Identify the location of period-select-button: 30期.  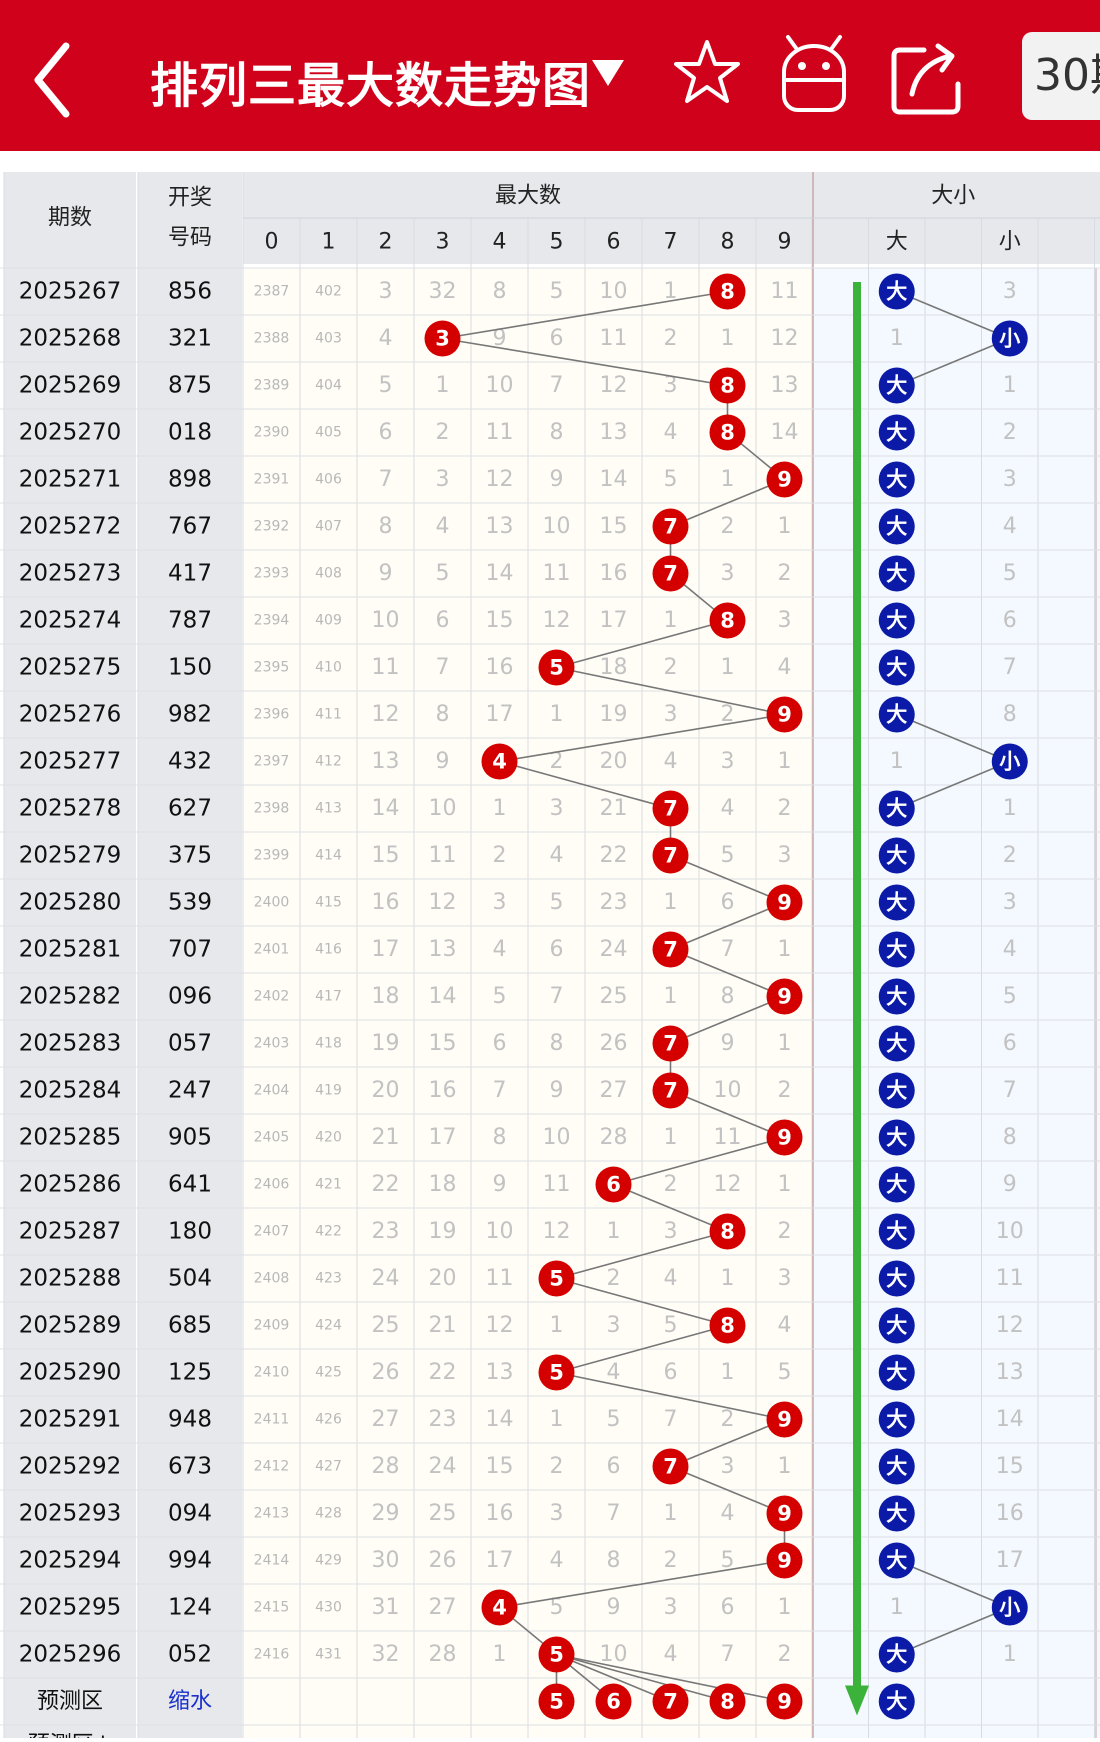
(1061, 76).